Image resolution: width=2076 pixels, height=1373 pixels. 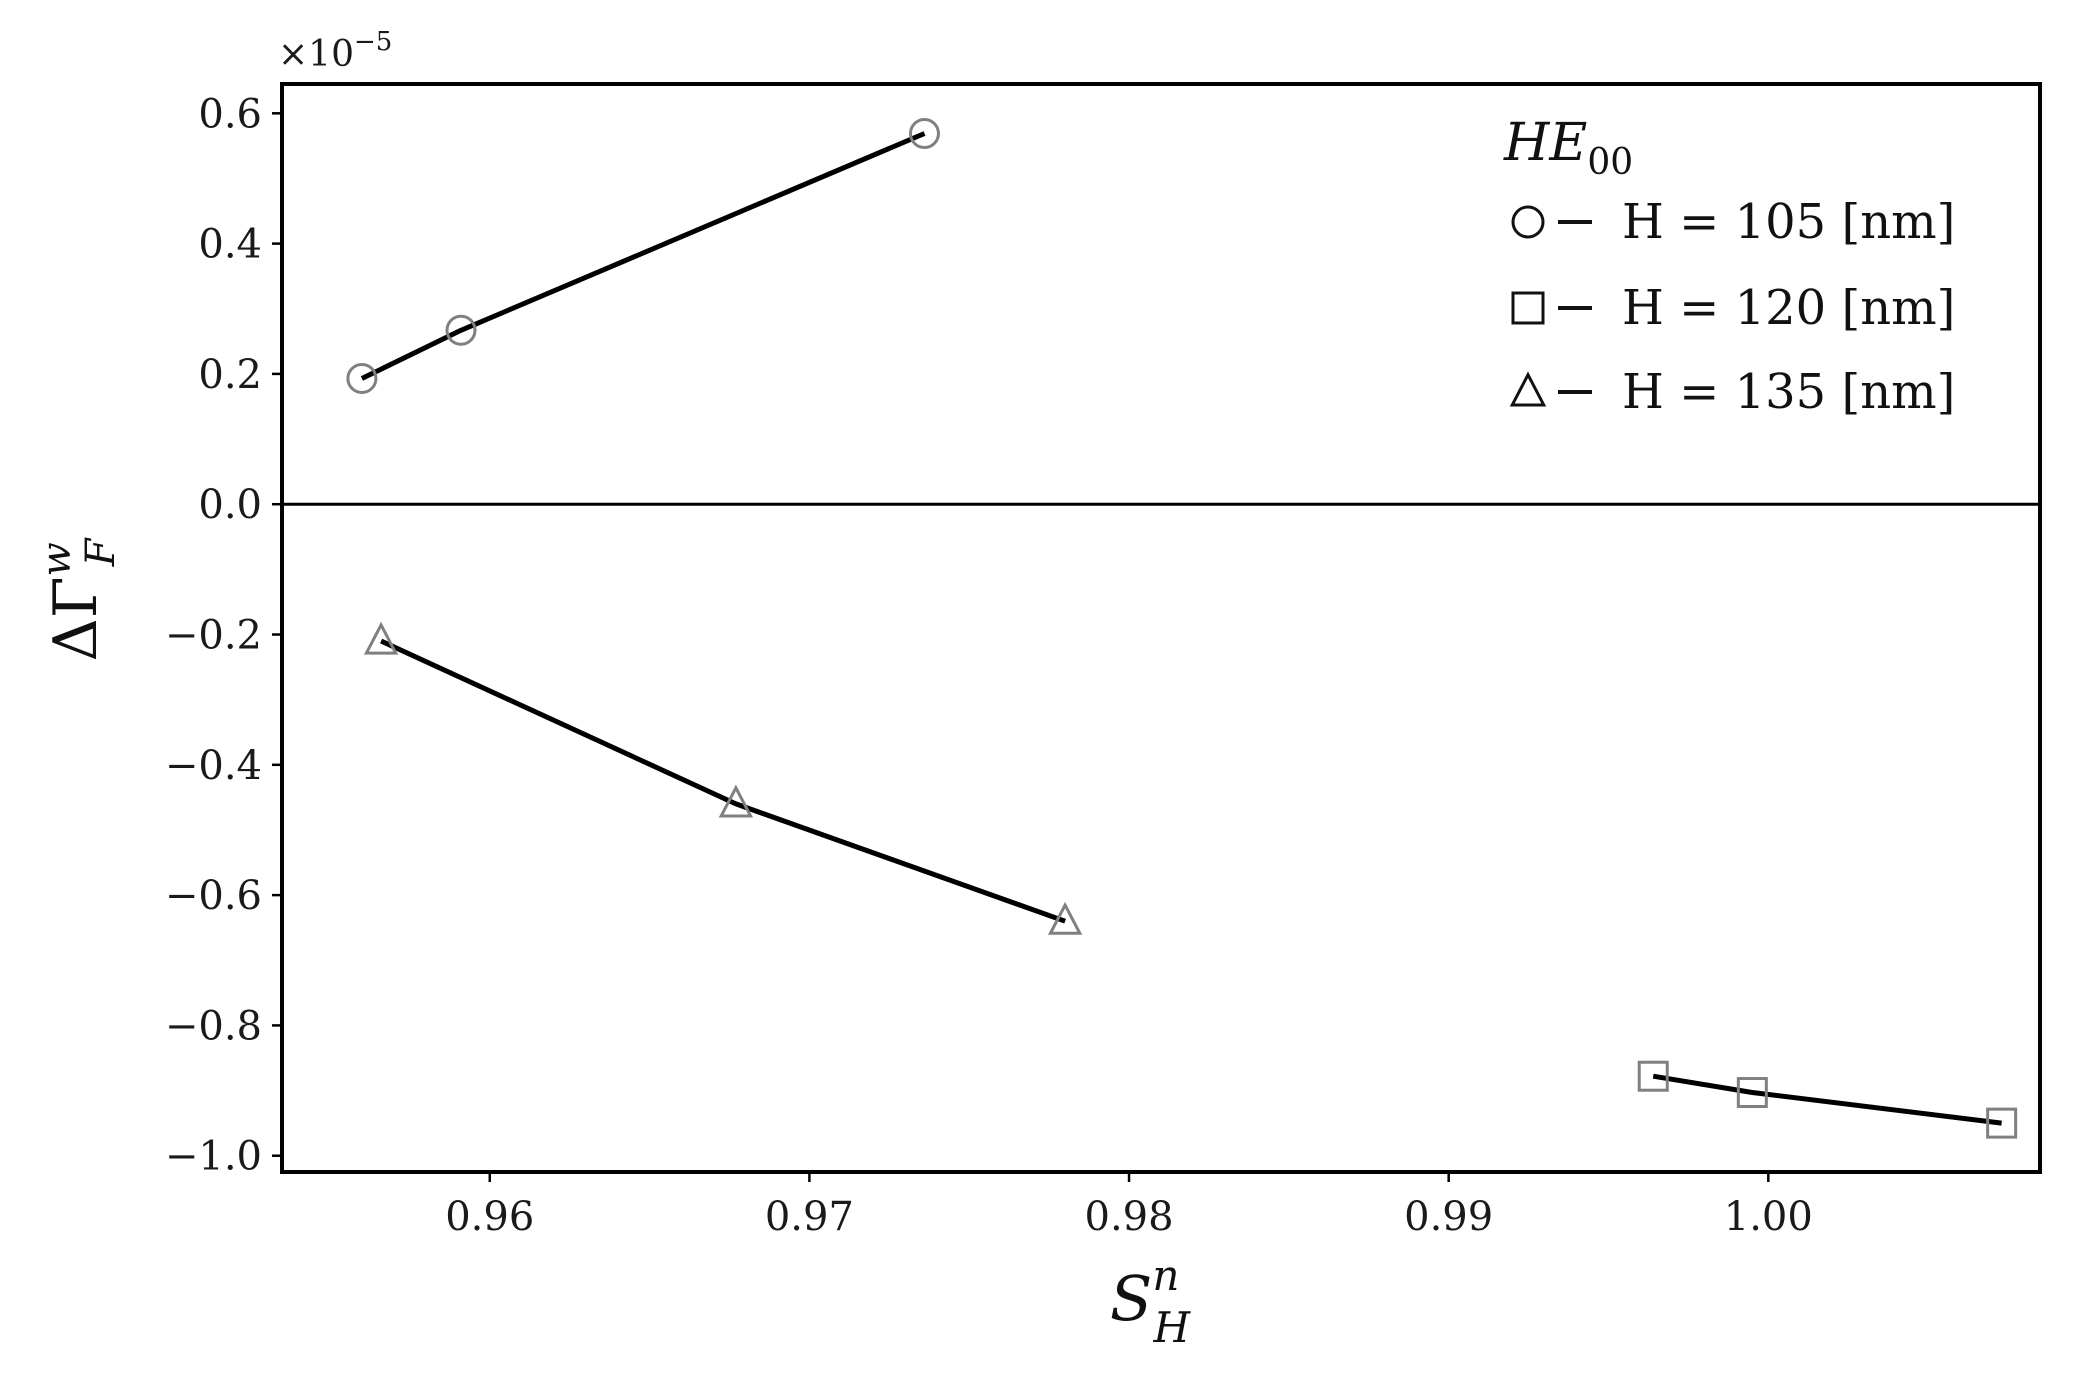 I want to click on series-square, so click(x=1827, y=1099).